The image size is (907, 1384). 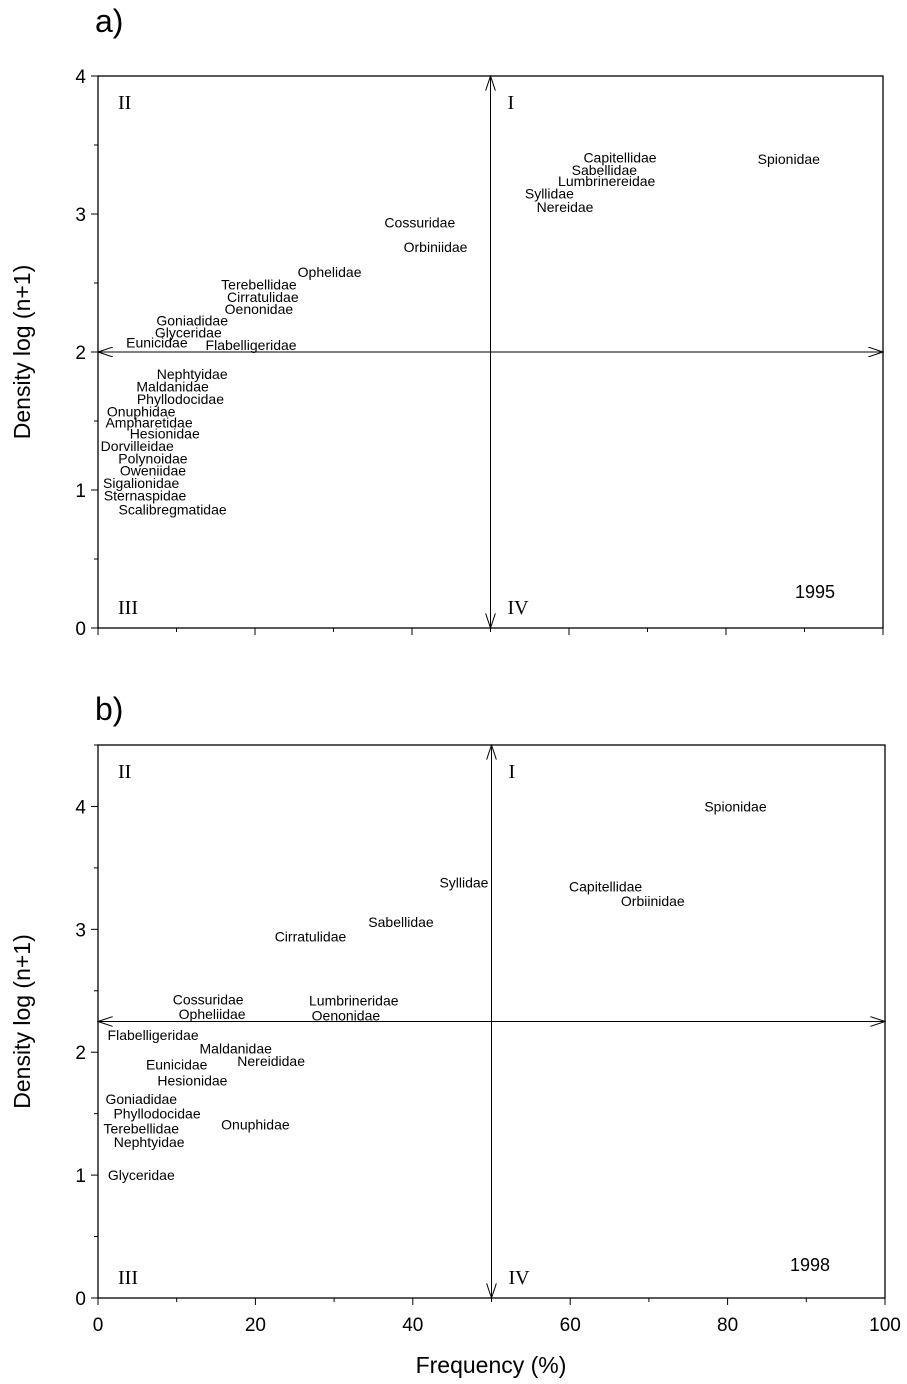 What do you see at coordinates (271, 1061) in the screenshot?
I see `data-point-label: Nereididae` at bounding box center [271, 1061].